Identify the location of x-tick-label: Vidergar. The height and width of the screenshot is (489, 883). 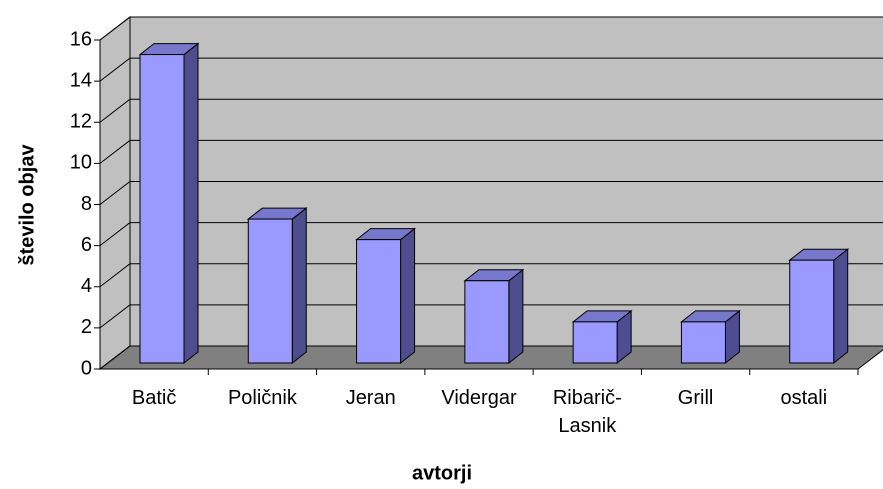
(479, 398).